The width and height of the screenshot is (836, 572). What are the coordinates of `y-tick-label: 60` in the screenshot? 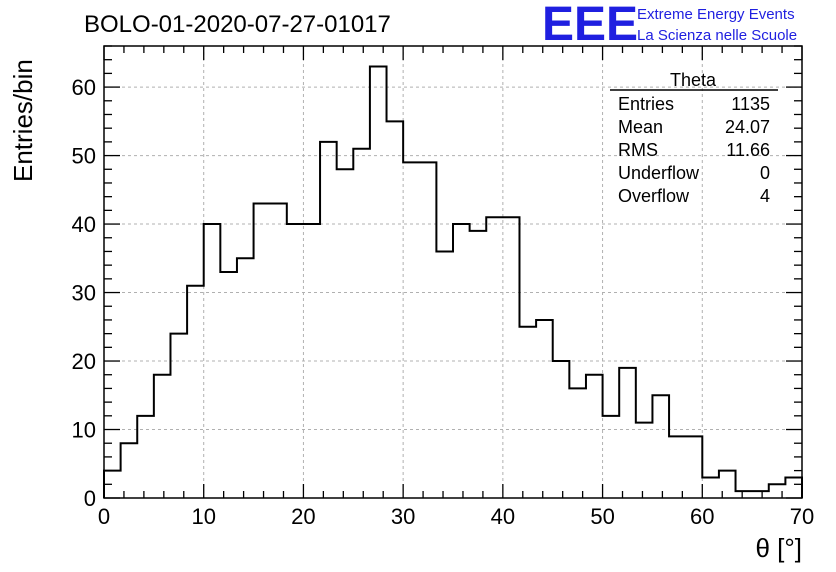 It's located at (84, 87).